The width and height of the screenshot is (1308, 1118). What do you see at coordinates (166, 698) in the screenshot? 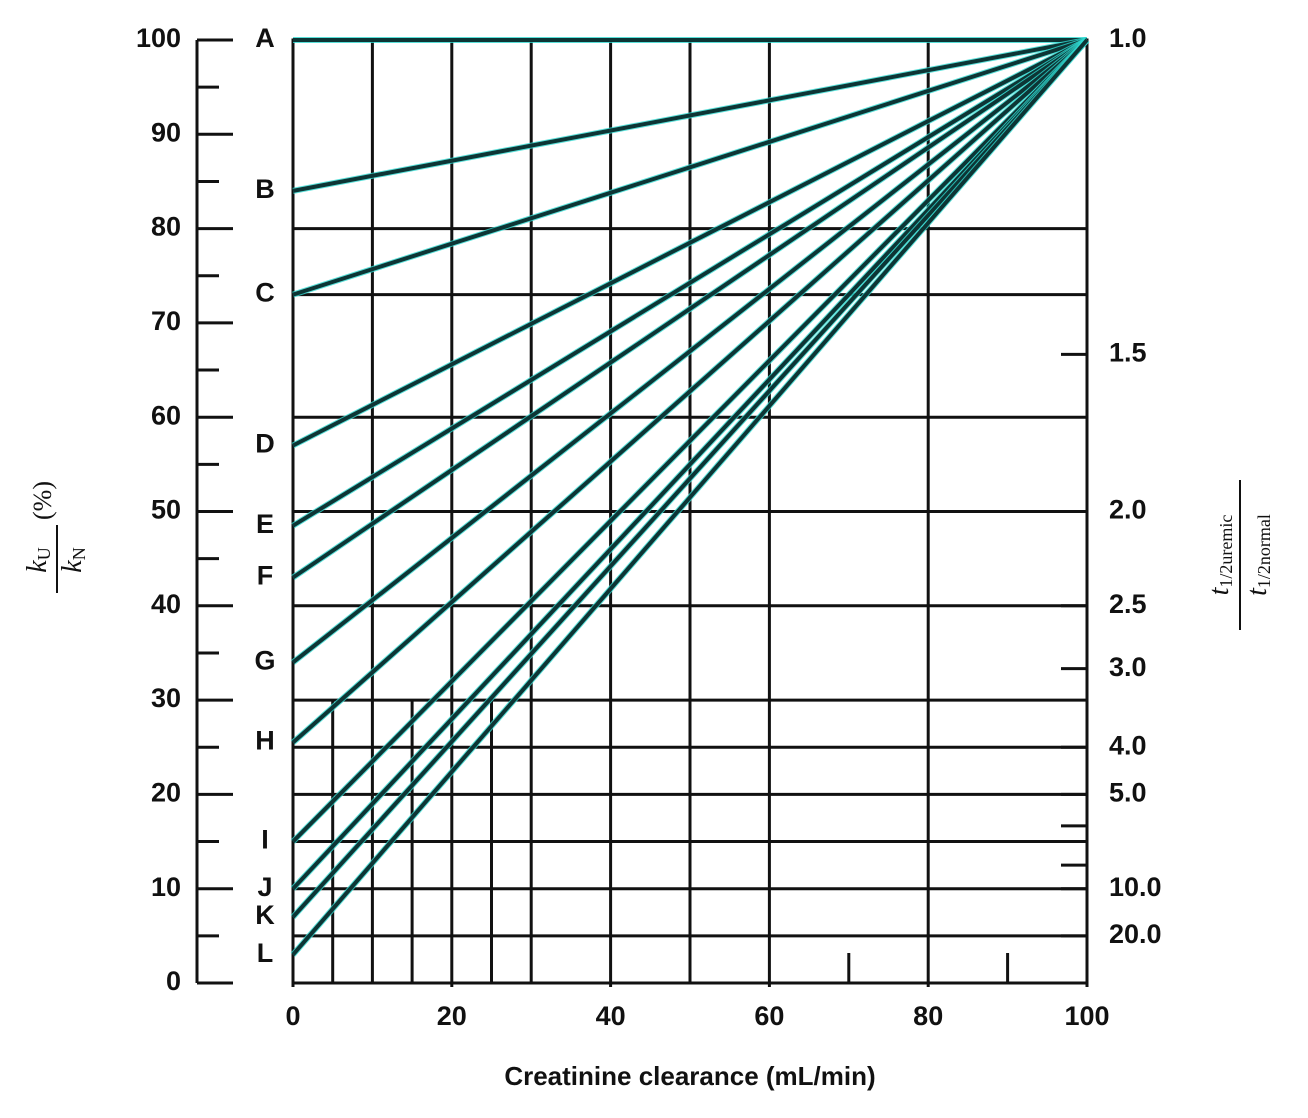
I see `y-tick-label: 30` at bounding box center [166, 698].